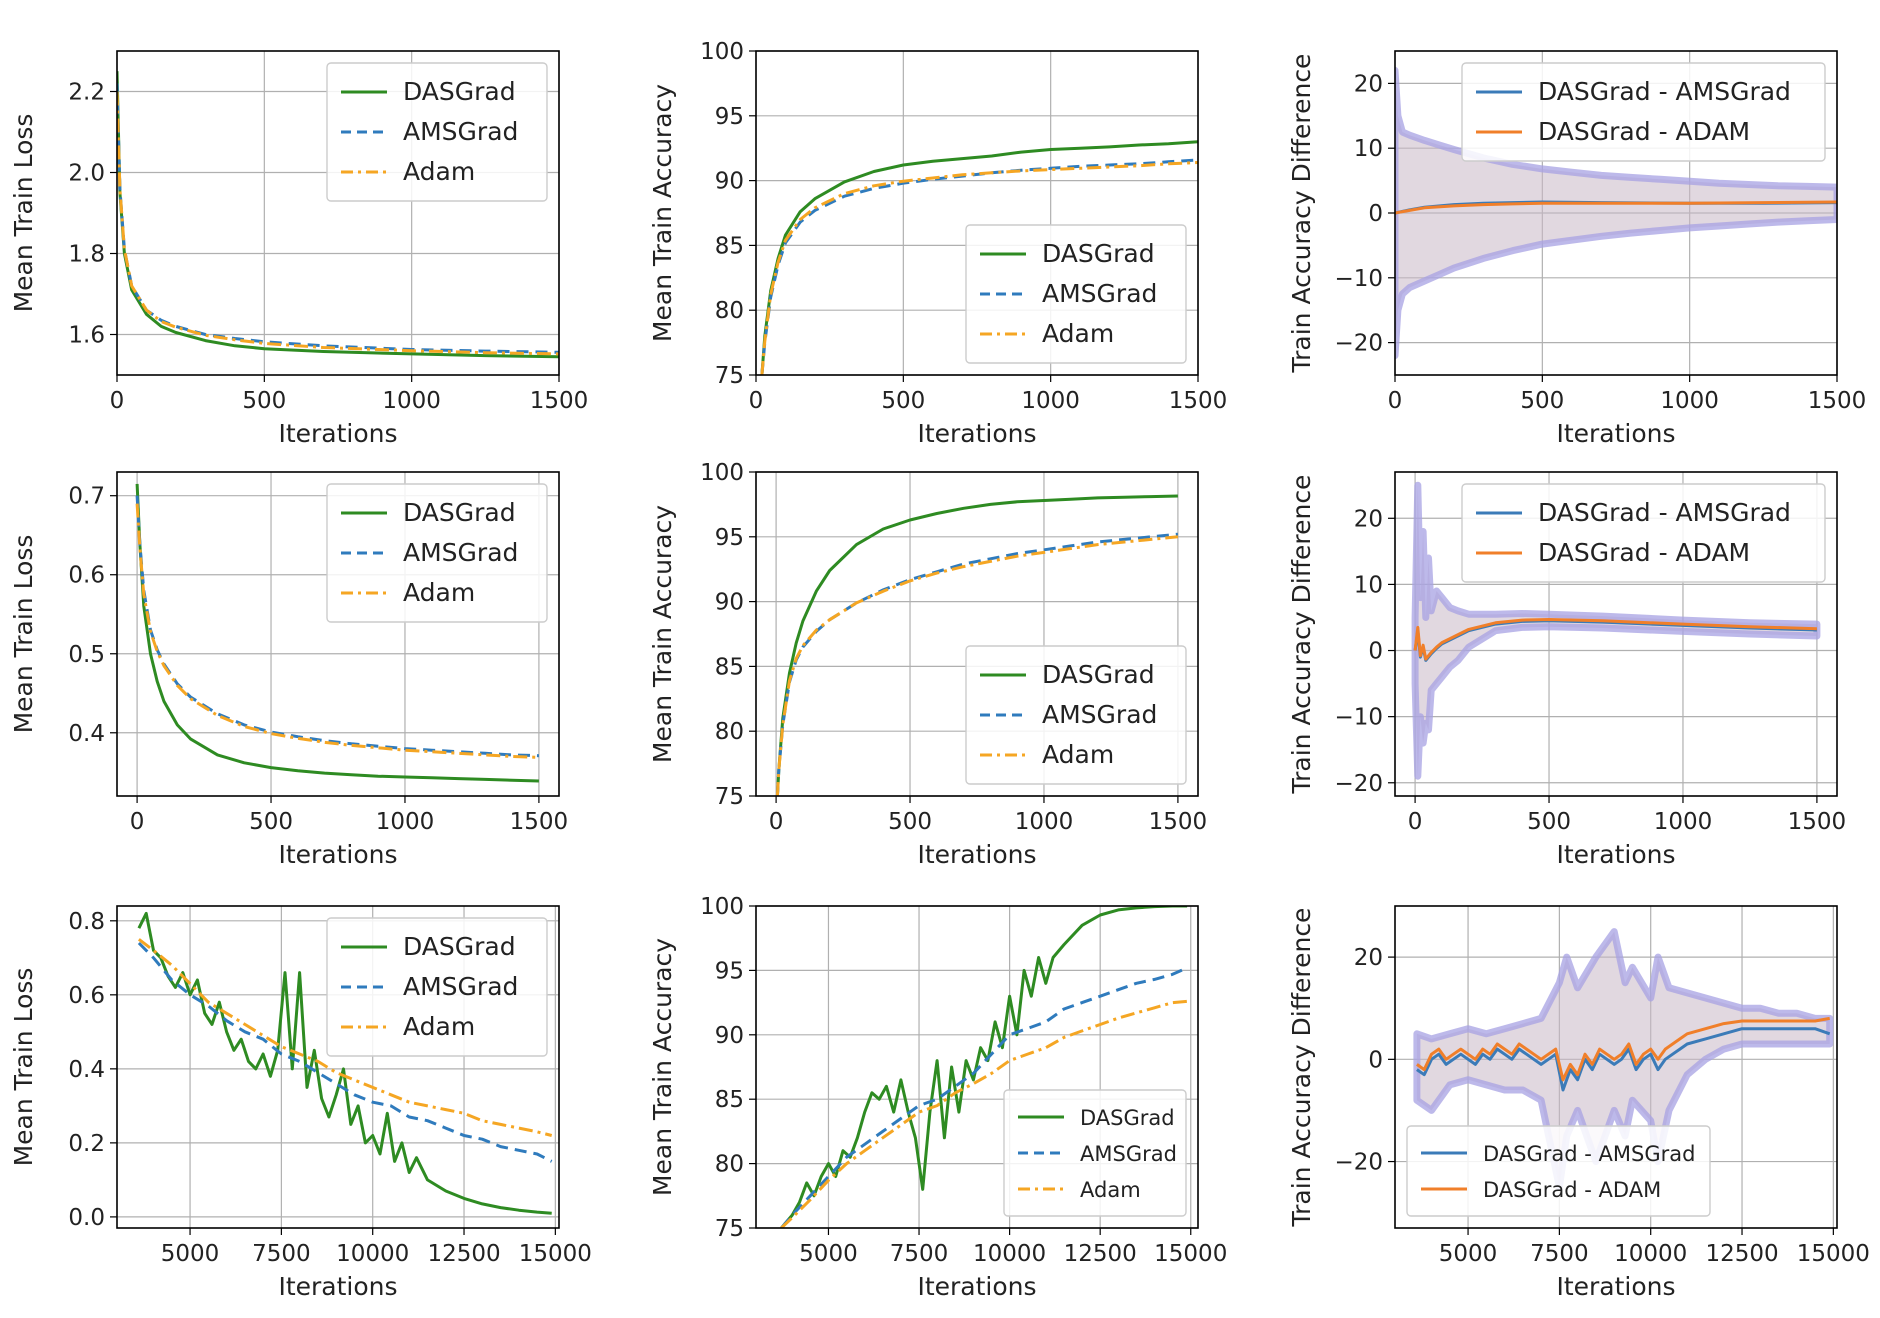 The height and width of the screenshot is (1318, 1880). What do you see at coordinates (86, 1144) in the screenshot?
I see `y-tick-label: 0.2` at bounding box center [86, 1144].